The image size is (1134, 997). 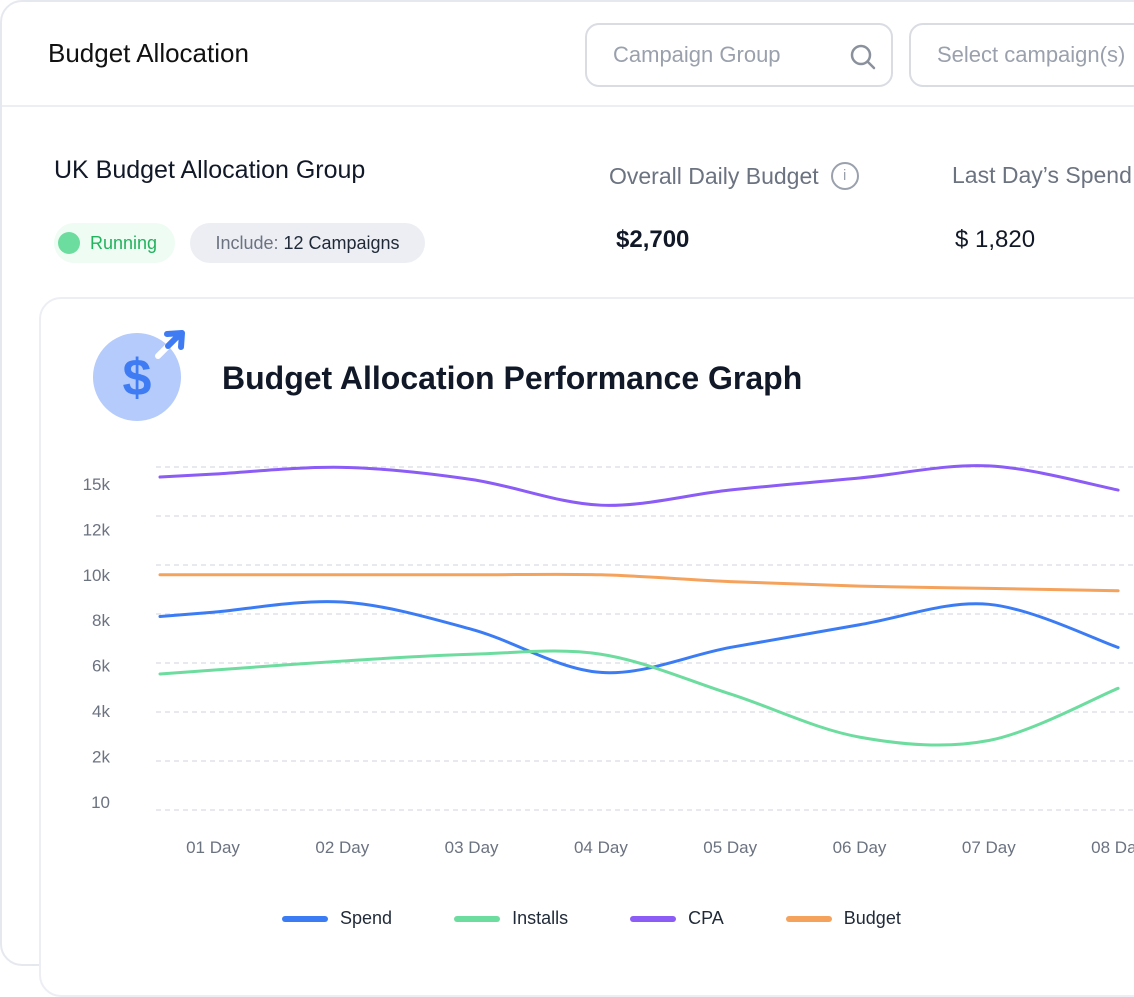 I want to click on series-line-spend, so click(x=639, y=637).